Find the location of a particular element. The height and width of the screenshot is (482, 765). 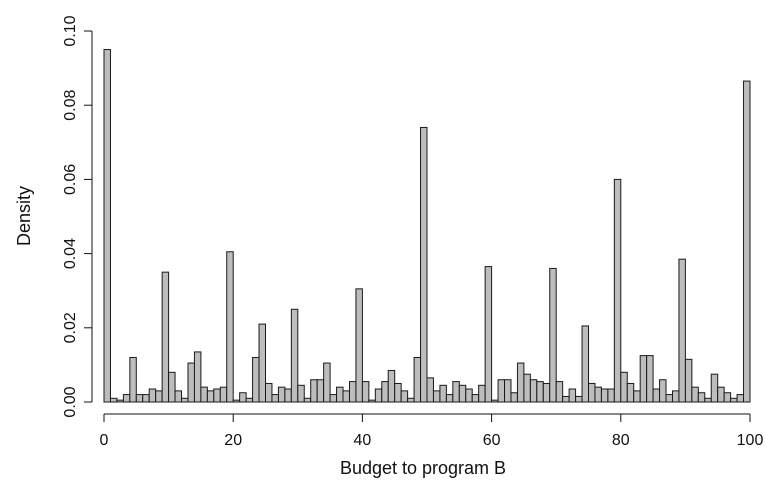

y-tick-label: 0.02 is located at coordinates (70, 327).